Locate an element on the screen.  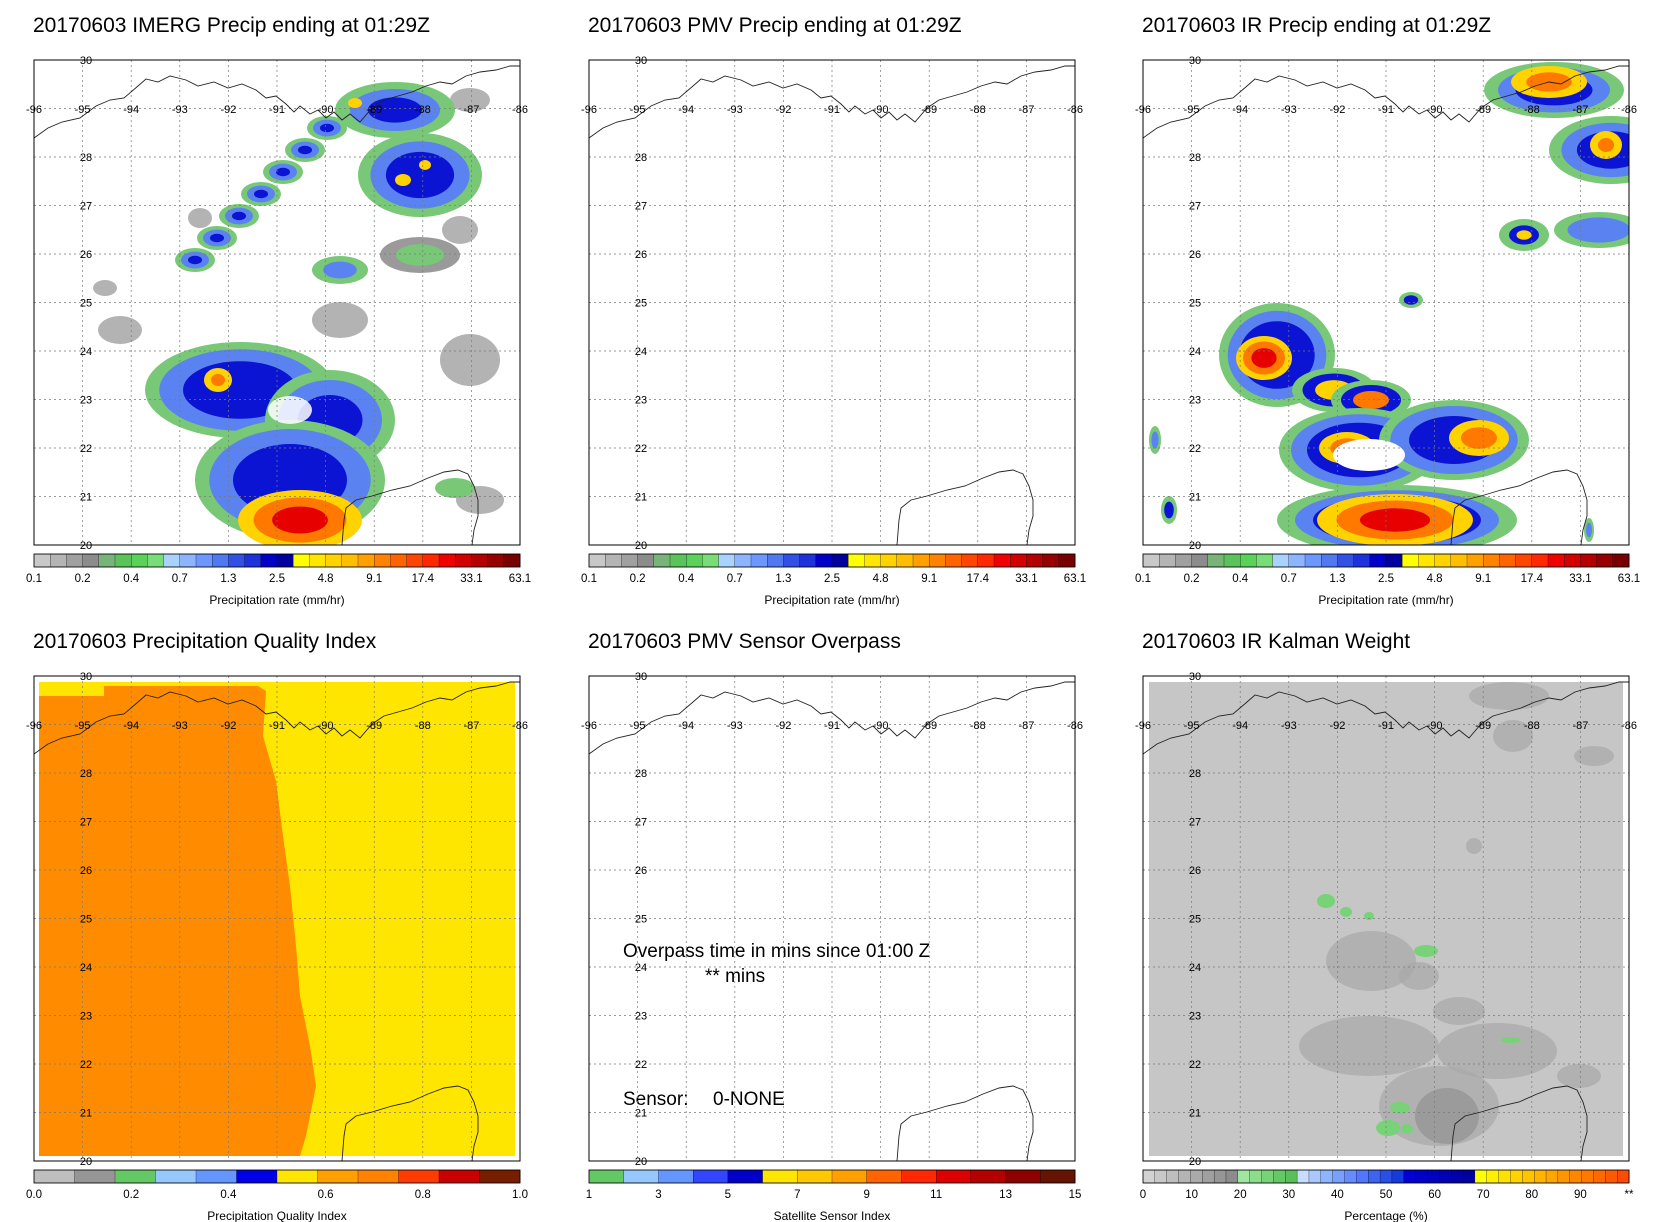
colorbar-tick-label: 7 is located at coordinates (797, 1195).